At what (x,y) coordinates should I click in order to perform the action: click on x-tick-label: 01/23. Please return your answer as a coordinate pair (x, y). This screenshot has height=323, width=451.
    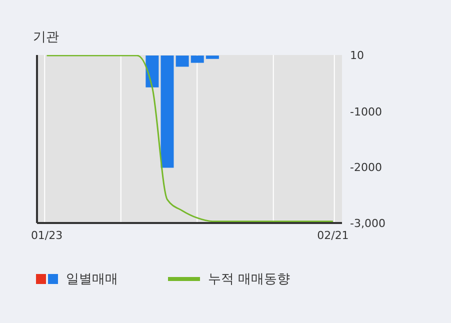
    Looking at the image, I should click on (46, 235).